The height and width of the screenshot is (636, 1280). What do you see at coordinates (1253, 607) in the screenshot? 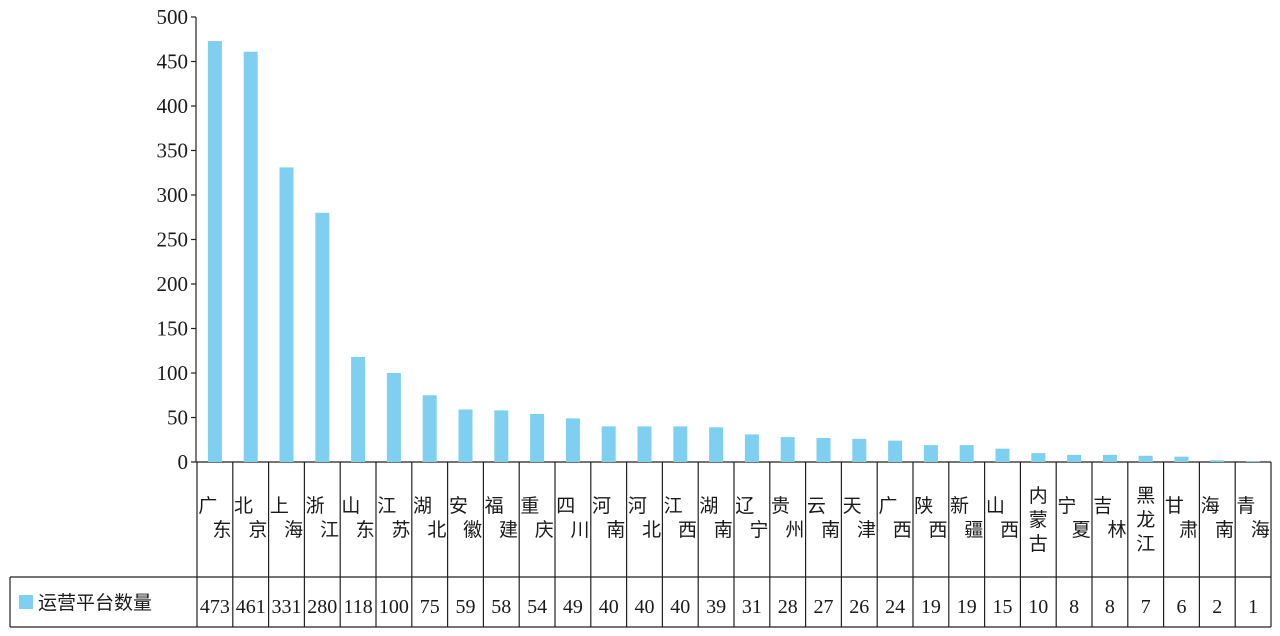
I see `data-label: 1` at bounding box center [1253, 607].